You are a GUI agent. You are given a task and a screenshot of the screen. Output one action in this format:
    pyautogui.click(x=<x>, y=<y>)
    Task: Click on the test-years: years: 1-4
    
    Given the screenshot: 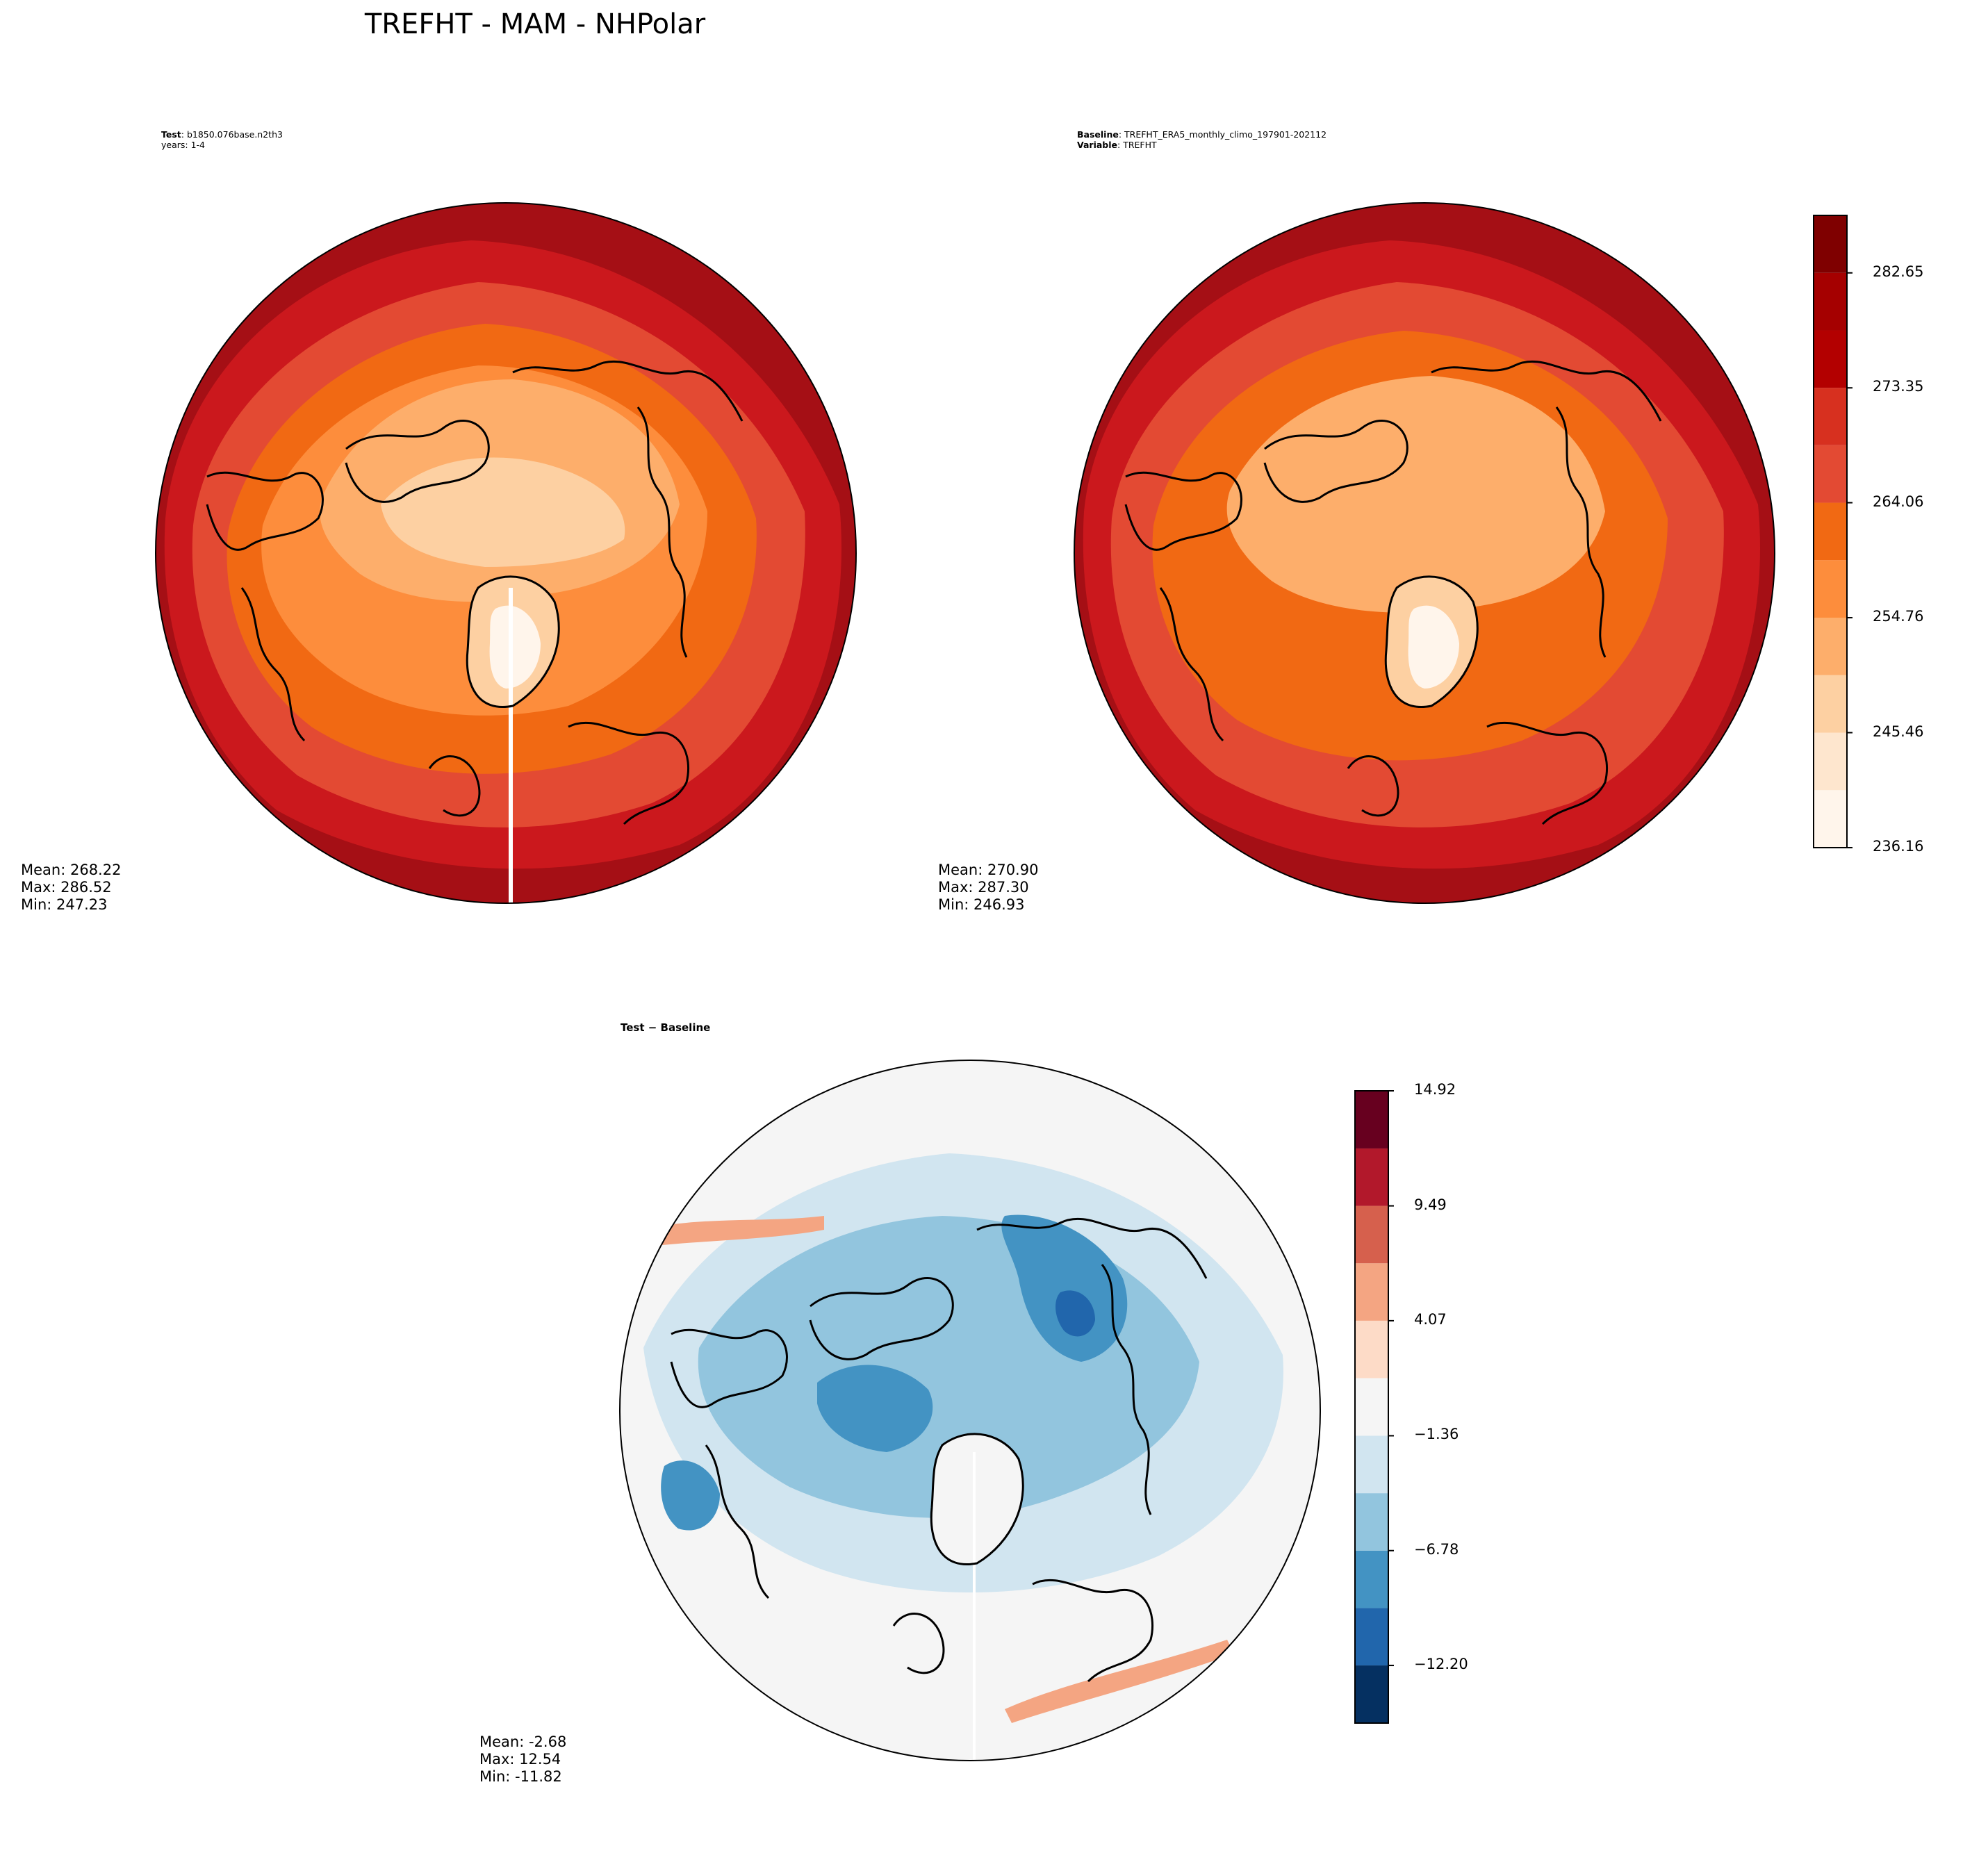 What is the action you would take?
    pyautogui.click(x=183, y=145)
    